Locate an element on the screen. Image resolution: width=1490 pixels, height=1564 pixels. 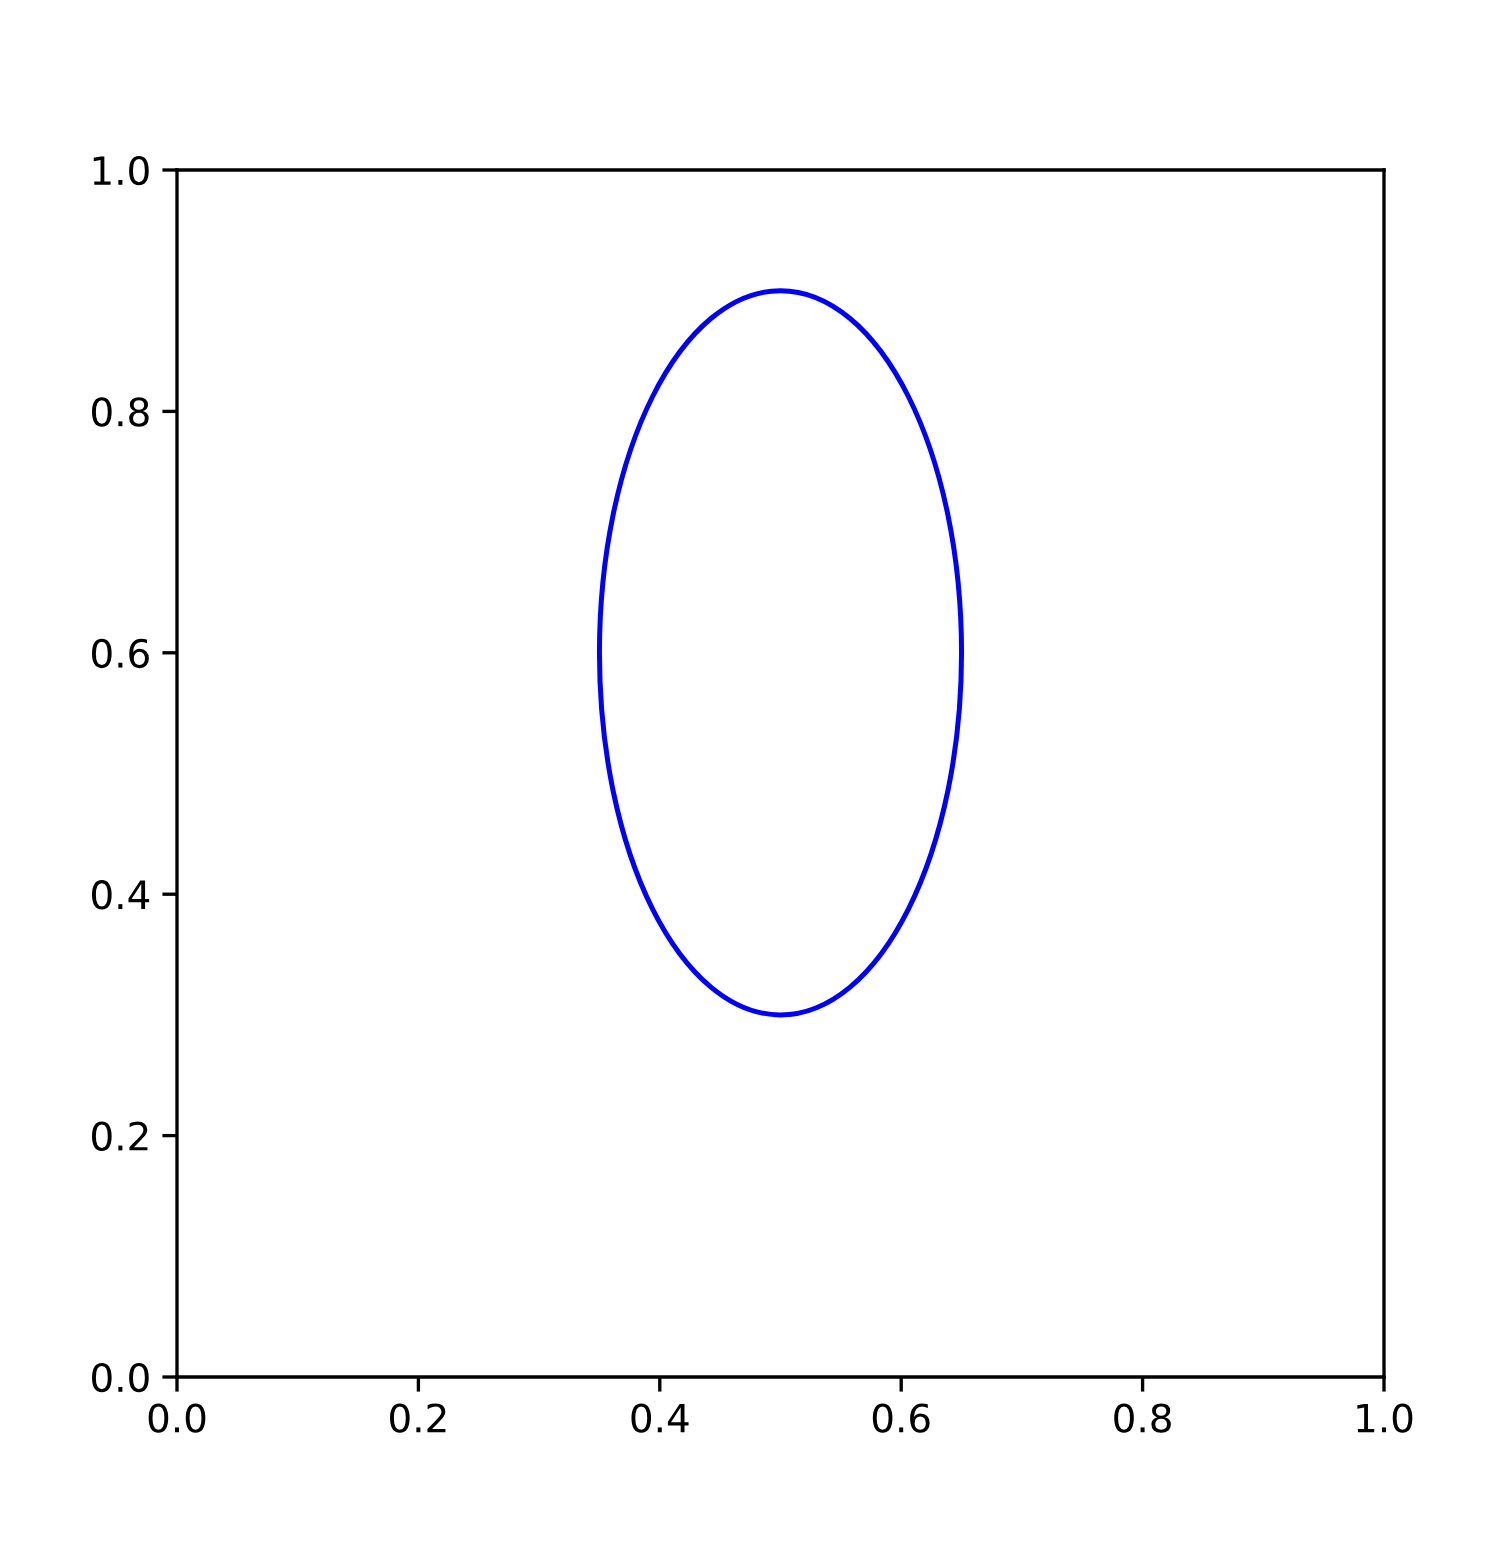
y-tick-label: 0.4 is located at coordinates (121, 895).